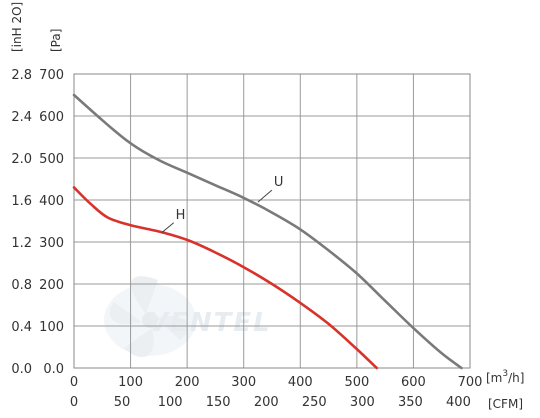 This screenshot has height=418, width=540. I want to click on y-tick-label-inh2o: 2.4, so click(21, 117).